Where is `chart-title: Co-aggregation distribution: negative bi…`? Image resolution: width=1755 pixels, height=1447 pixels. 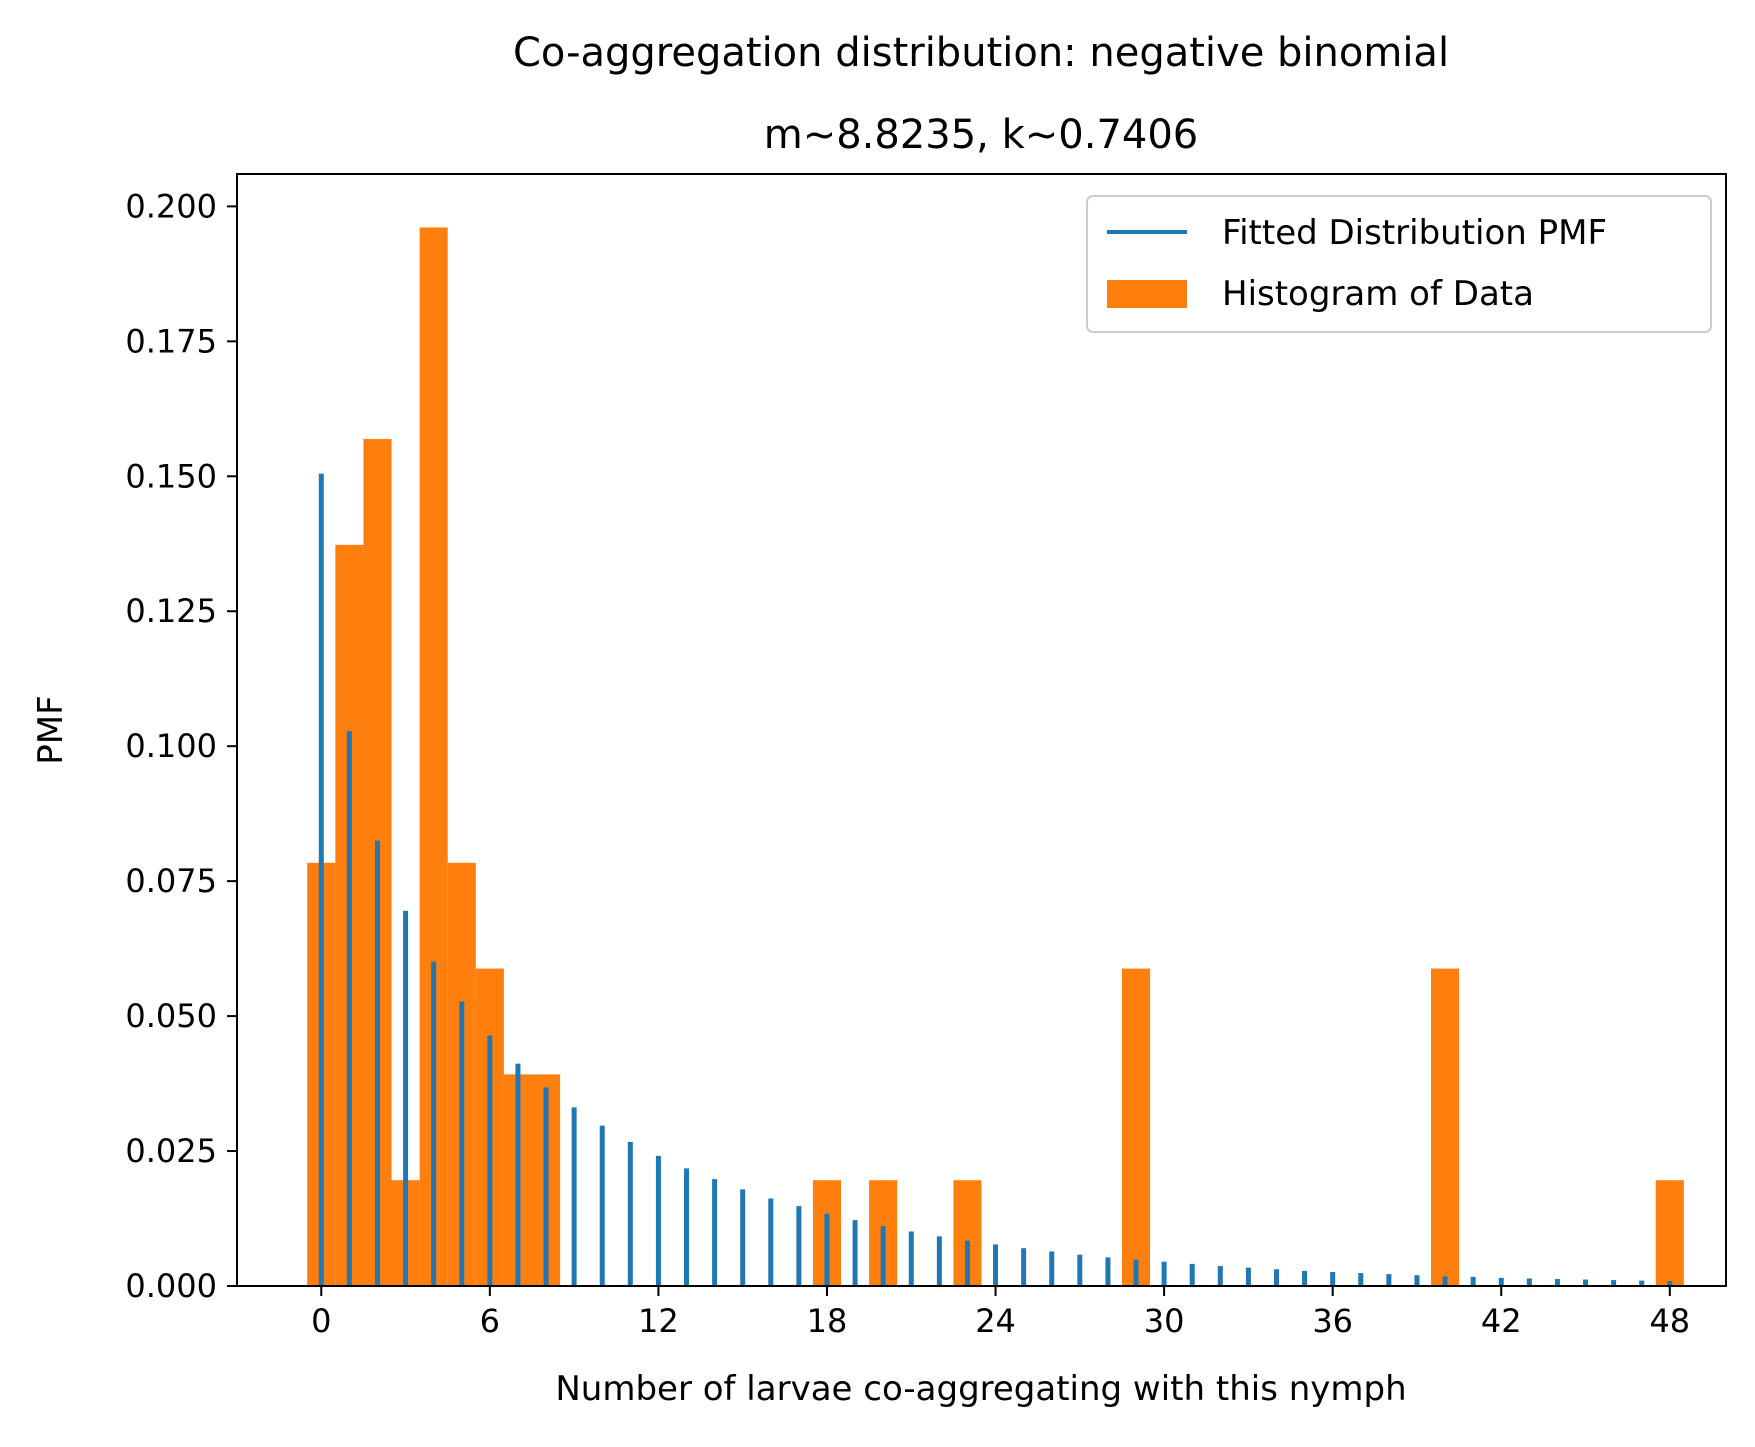
chart-title: Co-aggregation distribution: negative bi… is located at coordinates (981, 53).